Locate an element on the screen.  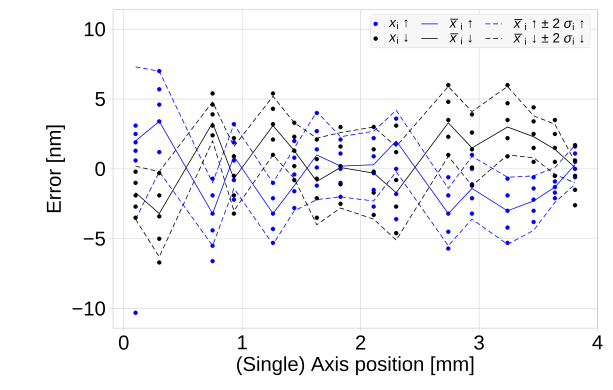
x-tick-label: 2 is located at coordinates (361, 342).